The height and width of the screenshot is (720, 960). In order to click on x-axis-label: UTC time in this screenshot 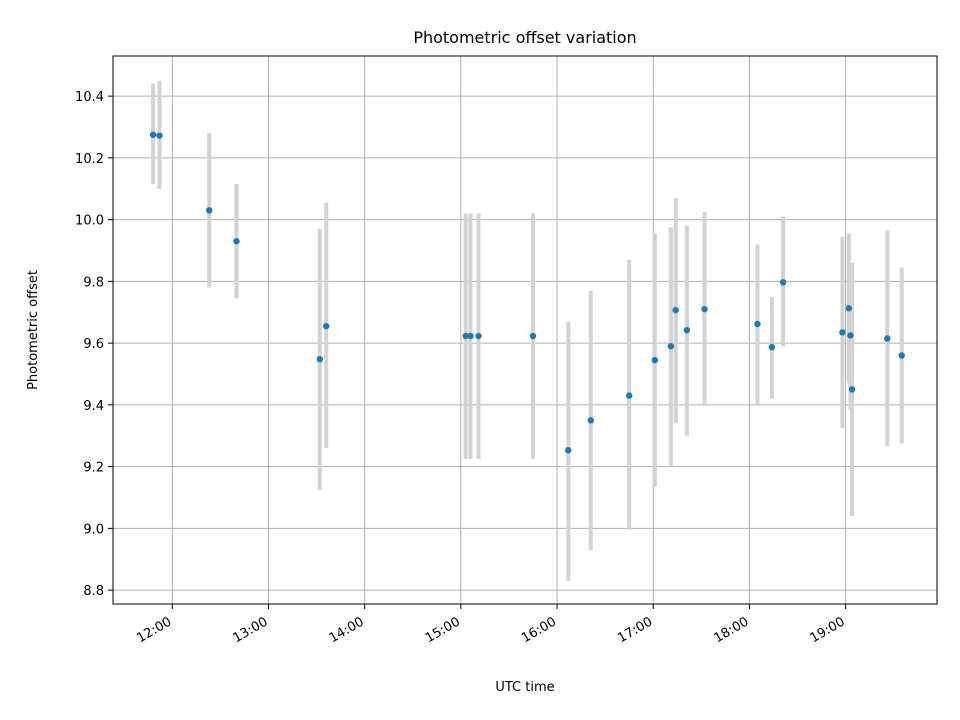, I will do `click(524, 687)`.